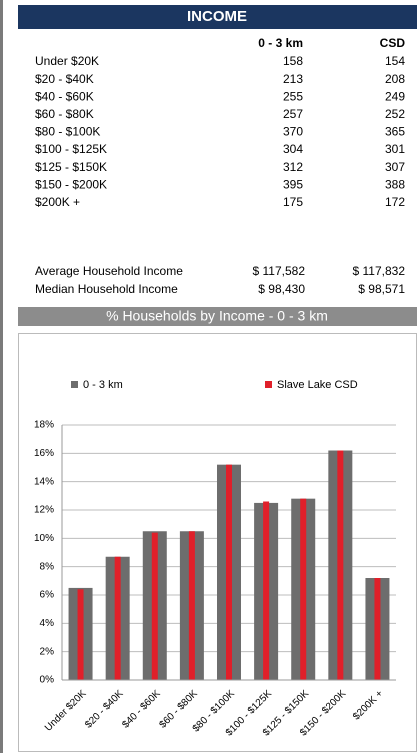 This screenshot has width=417, height=753. I want to click on y-tick-label: 14%, so click(44, 481).